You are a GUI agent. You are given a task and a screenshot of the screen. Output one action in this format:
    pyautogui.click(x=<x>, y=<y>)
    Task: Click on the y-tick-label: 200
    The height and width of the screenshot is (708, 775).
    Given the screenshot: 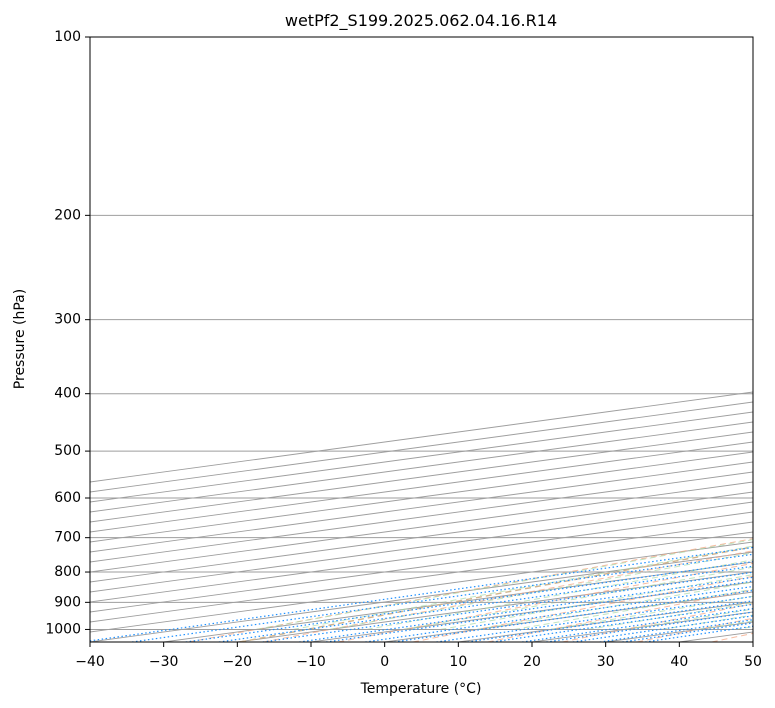 What is the action you would take?
    pyautogui.click(x=67, y=215)
    